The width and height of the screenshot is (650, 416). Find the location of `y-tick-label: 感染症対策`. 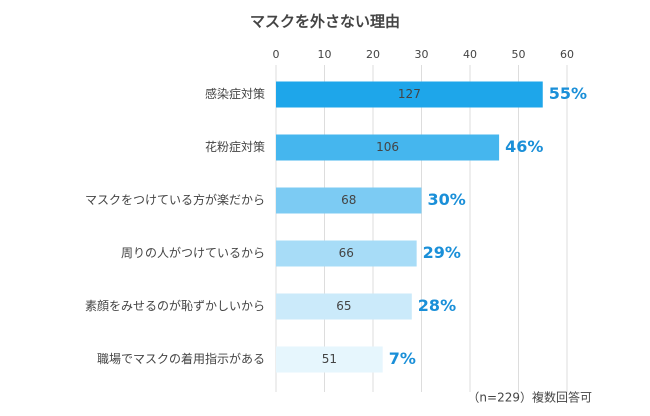

y-tick-label: 感染症対策 is located at coordinates (235, 93).